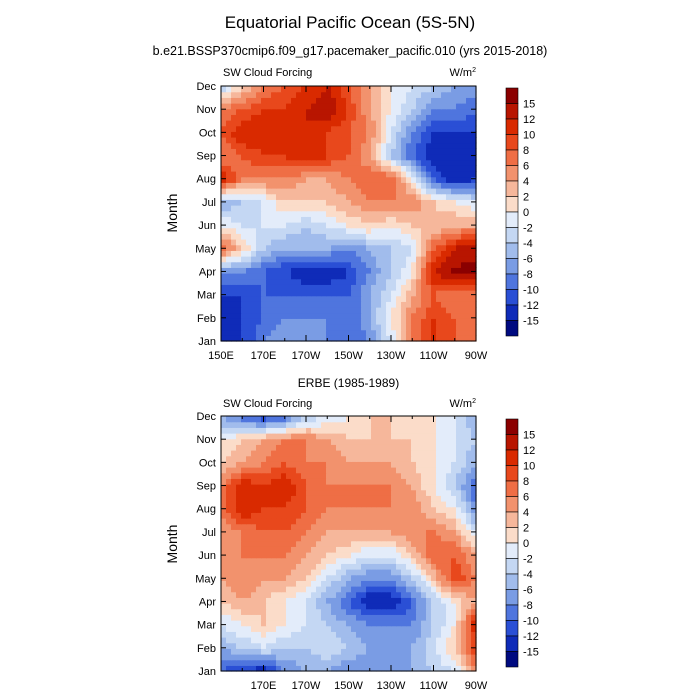 This screenshot has height=700, width=700. Describe the element at coordinates (207, 133) in the screenshot. I see `y-tick-label: Oct` at that location.